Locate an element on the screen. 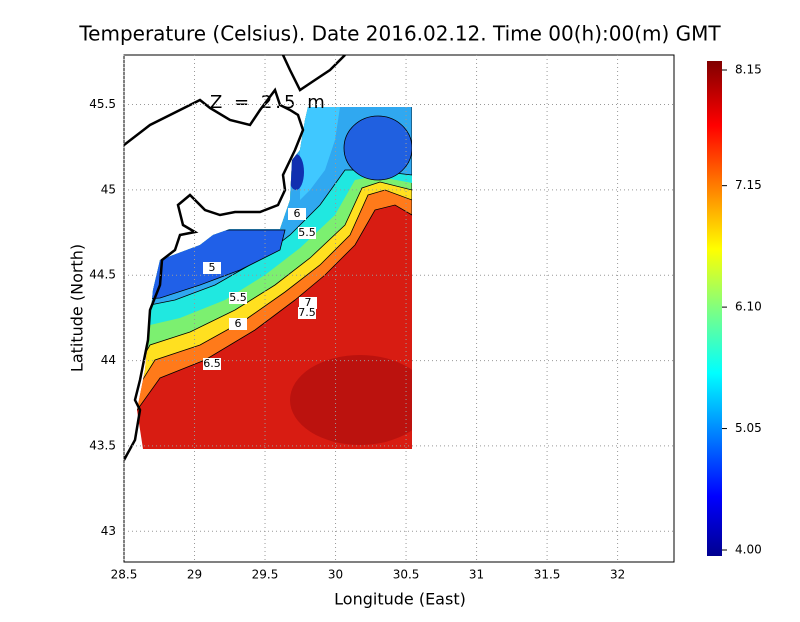 This screenshot has height=622, width=800. colorbar-tick-label: 8.15 is located at coordinates (748, 70).